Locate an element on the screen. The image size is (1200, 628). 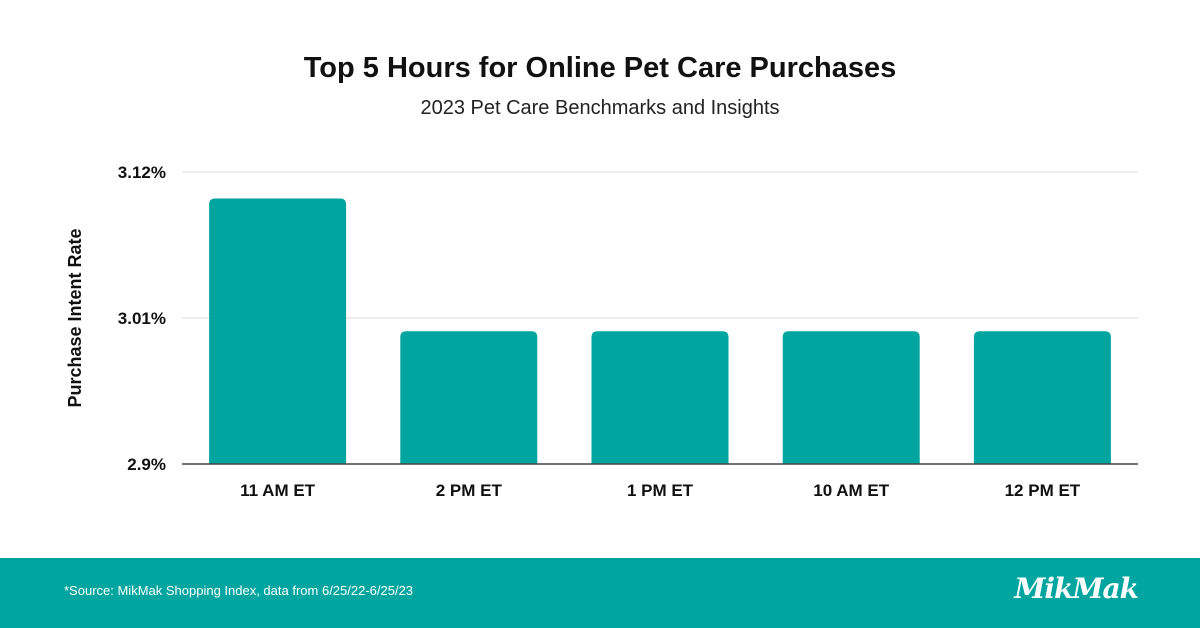
y-axis-label: Purchase Intent Rate is located at coordinates (75, 317).